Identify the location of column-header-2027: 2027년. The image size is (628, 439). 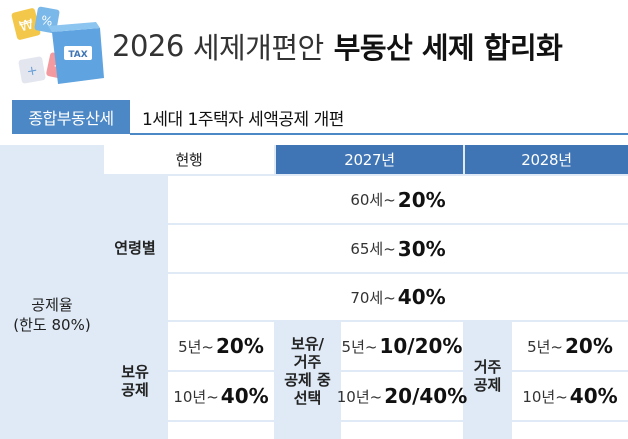
(369, 159).